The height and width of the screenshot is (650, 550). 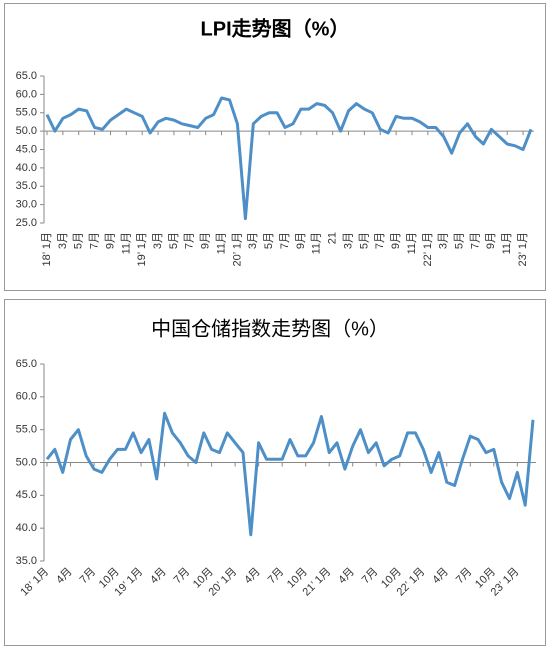 What do you see at coordinates (237, 249) in the screenshot?
I see `x-tick-label: 20’ 1月` at bounding box center [237, 249].